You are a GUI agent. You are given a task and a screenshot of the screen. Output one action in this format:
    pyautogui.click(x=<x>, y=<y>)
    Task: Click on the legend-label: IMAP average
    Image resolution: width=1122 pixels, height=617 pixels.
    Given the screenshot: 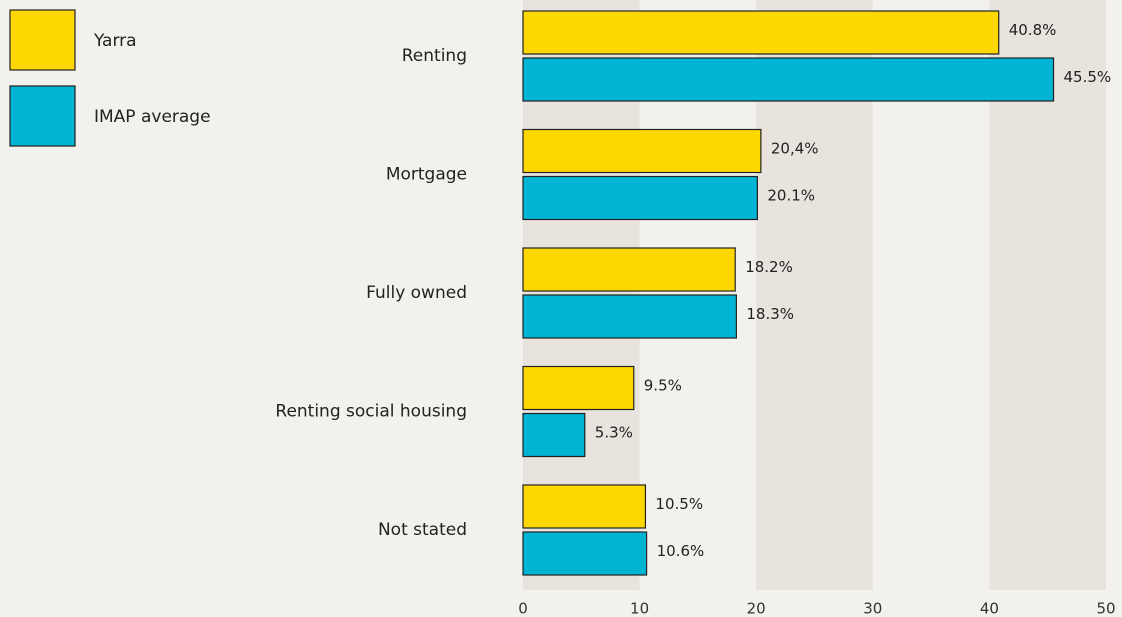 What is the action you would take?
    pyautogui.click(x=152, y=117)
    